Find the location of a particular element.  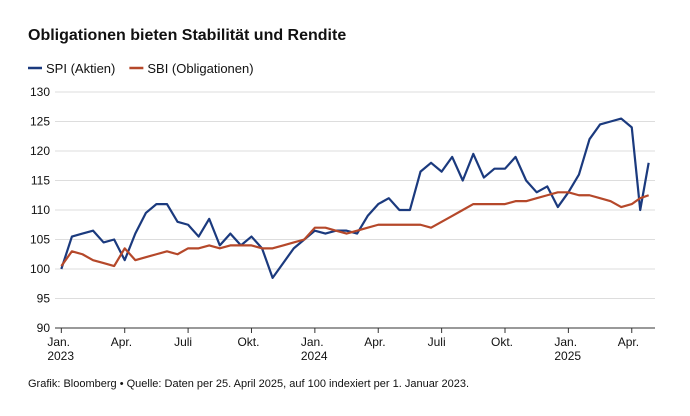

x-tick-label: Jan. 2023 is located at coordinates (60, 349).